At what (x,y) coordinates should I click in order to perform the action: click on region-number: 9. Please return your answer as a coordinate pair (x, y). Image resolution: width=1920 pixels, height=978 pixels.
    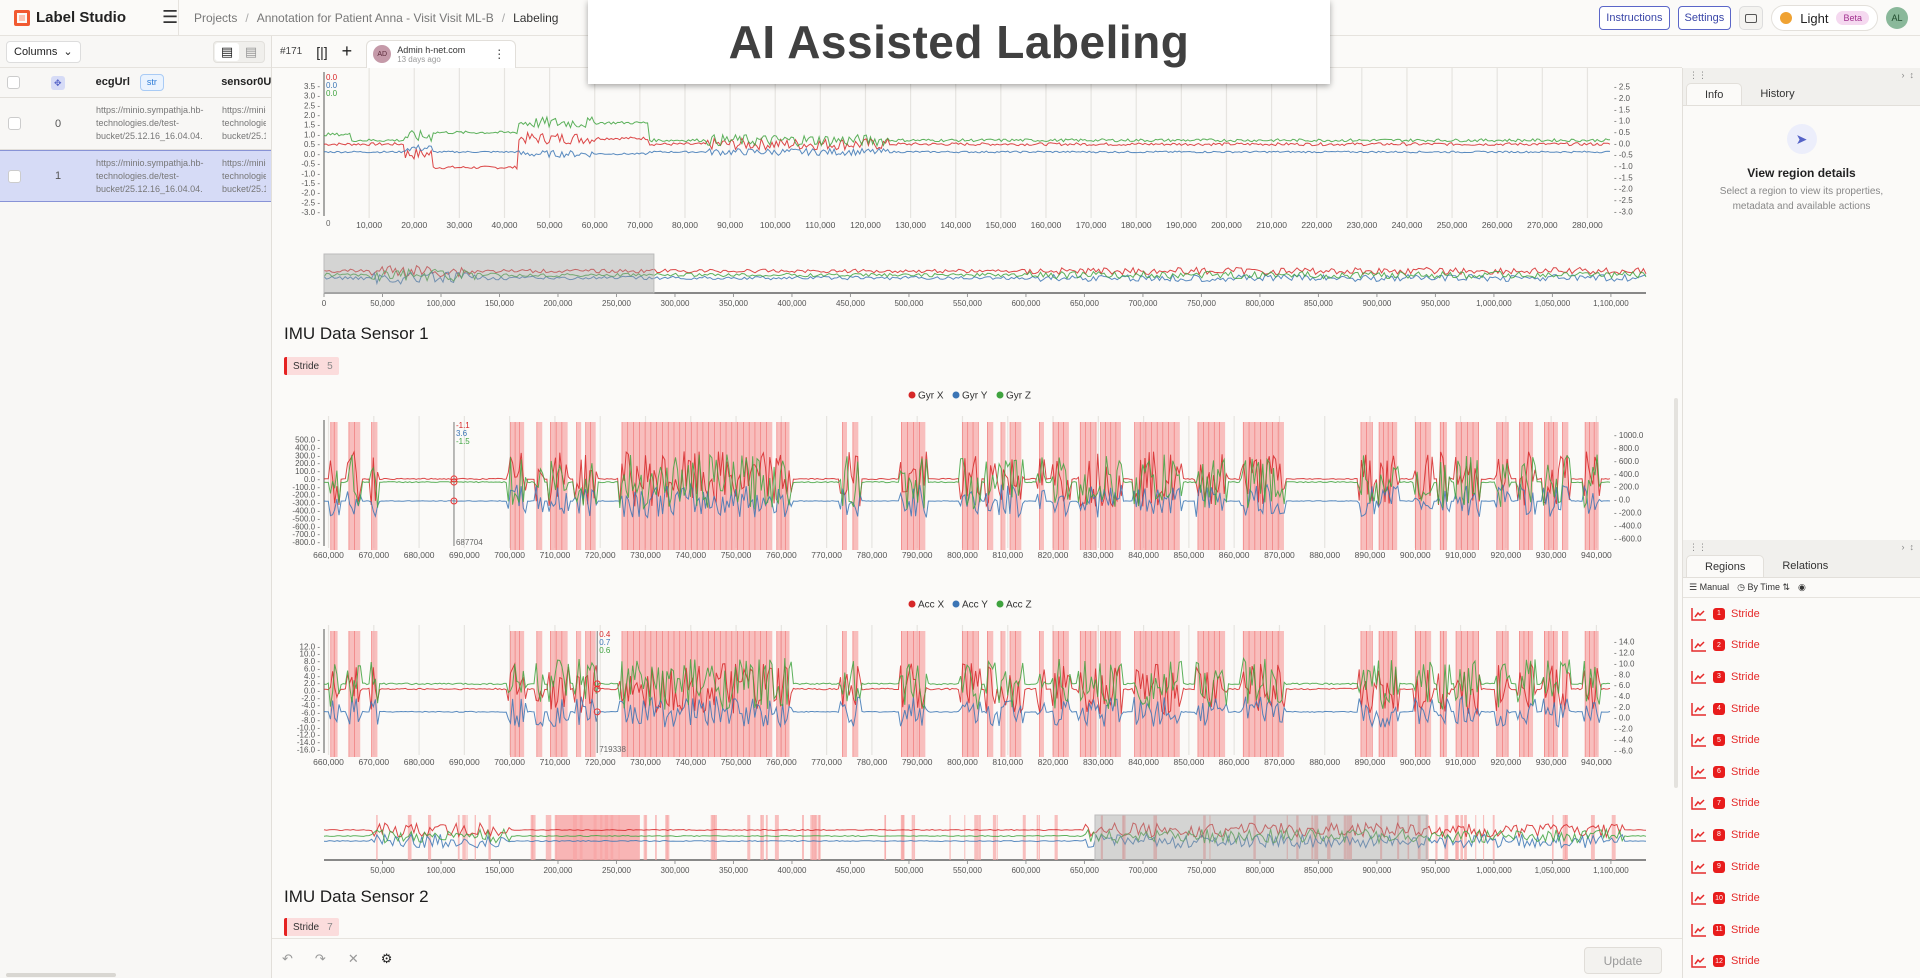
    Looking at the image, I should click on (1719, 866).